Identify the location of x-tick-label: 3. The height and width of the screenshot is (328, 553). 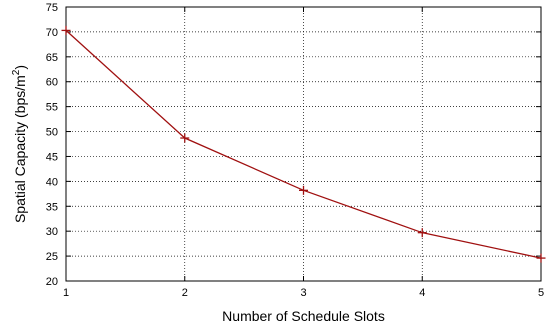
(303, 293).